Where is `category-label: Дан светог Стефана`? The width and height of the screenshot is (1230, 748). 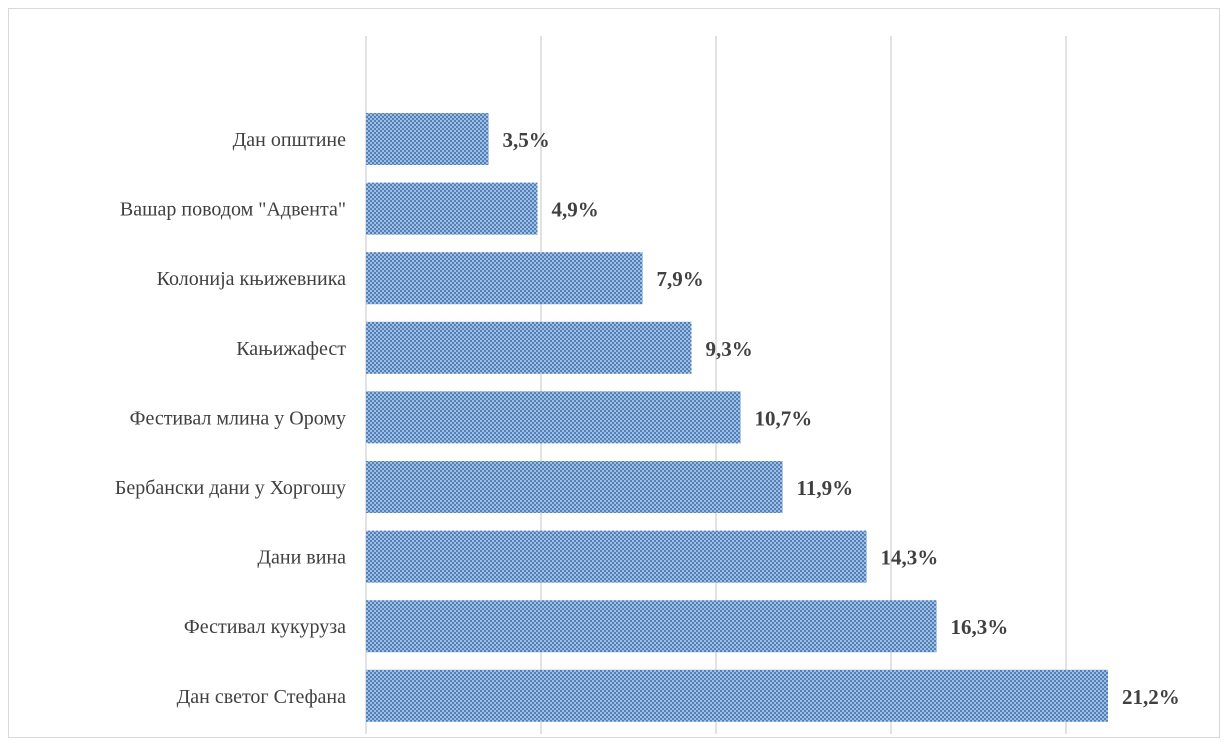 category-label: Дан светог Стефана is located at coordinates (261, 697).